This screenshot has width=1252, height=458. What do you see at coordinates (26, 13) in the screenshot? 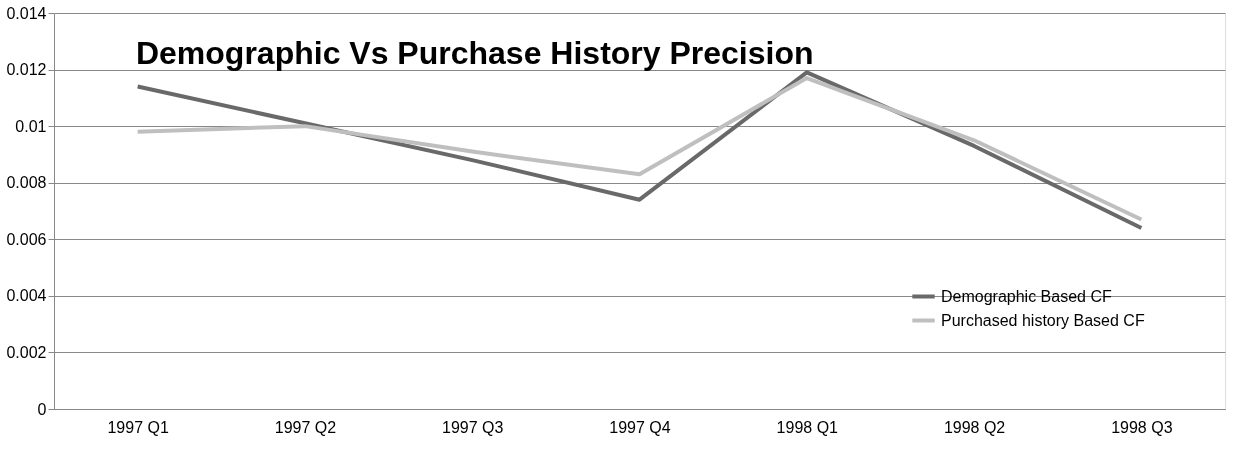
I see `y-tick-label: 0.014` at bounding box center [26, 13].